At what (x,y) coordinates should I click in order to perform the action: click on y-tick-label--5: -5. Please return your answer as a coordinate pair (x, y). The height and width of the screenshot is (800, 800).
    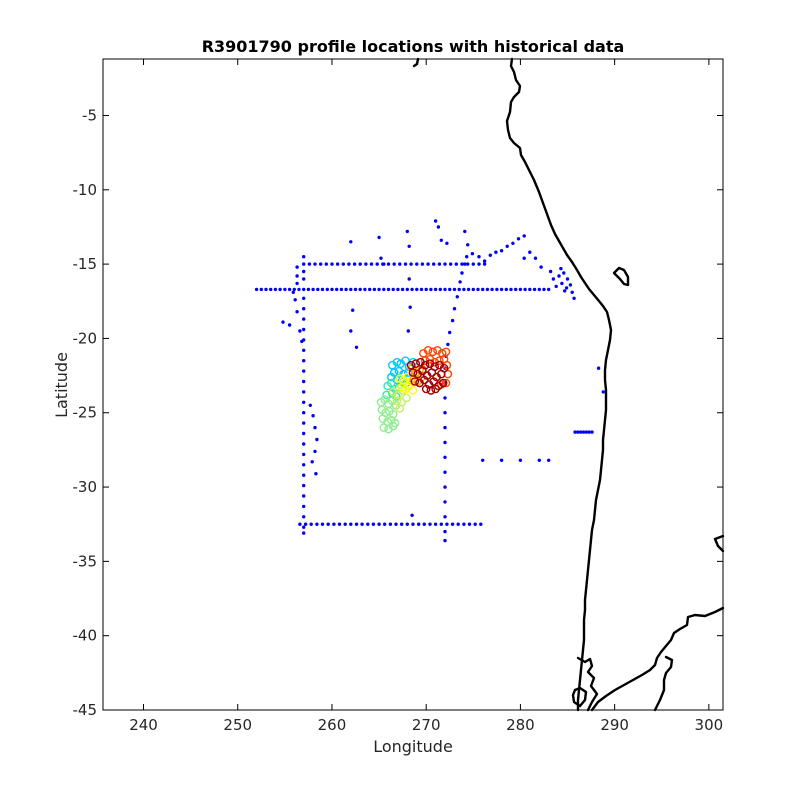
    Looking at the image, I should click on (89, 115).